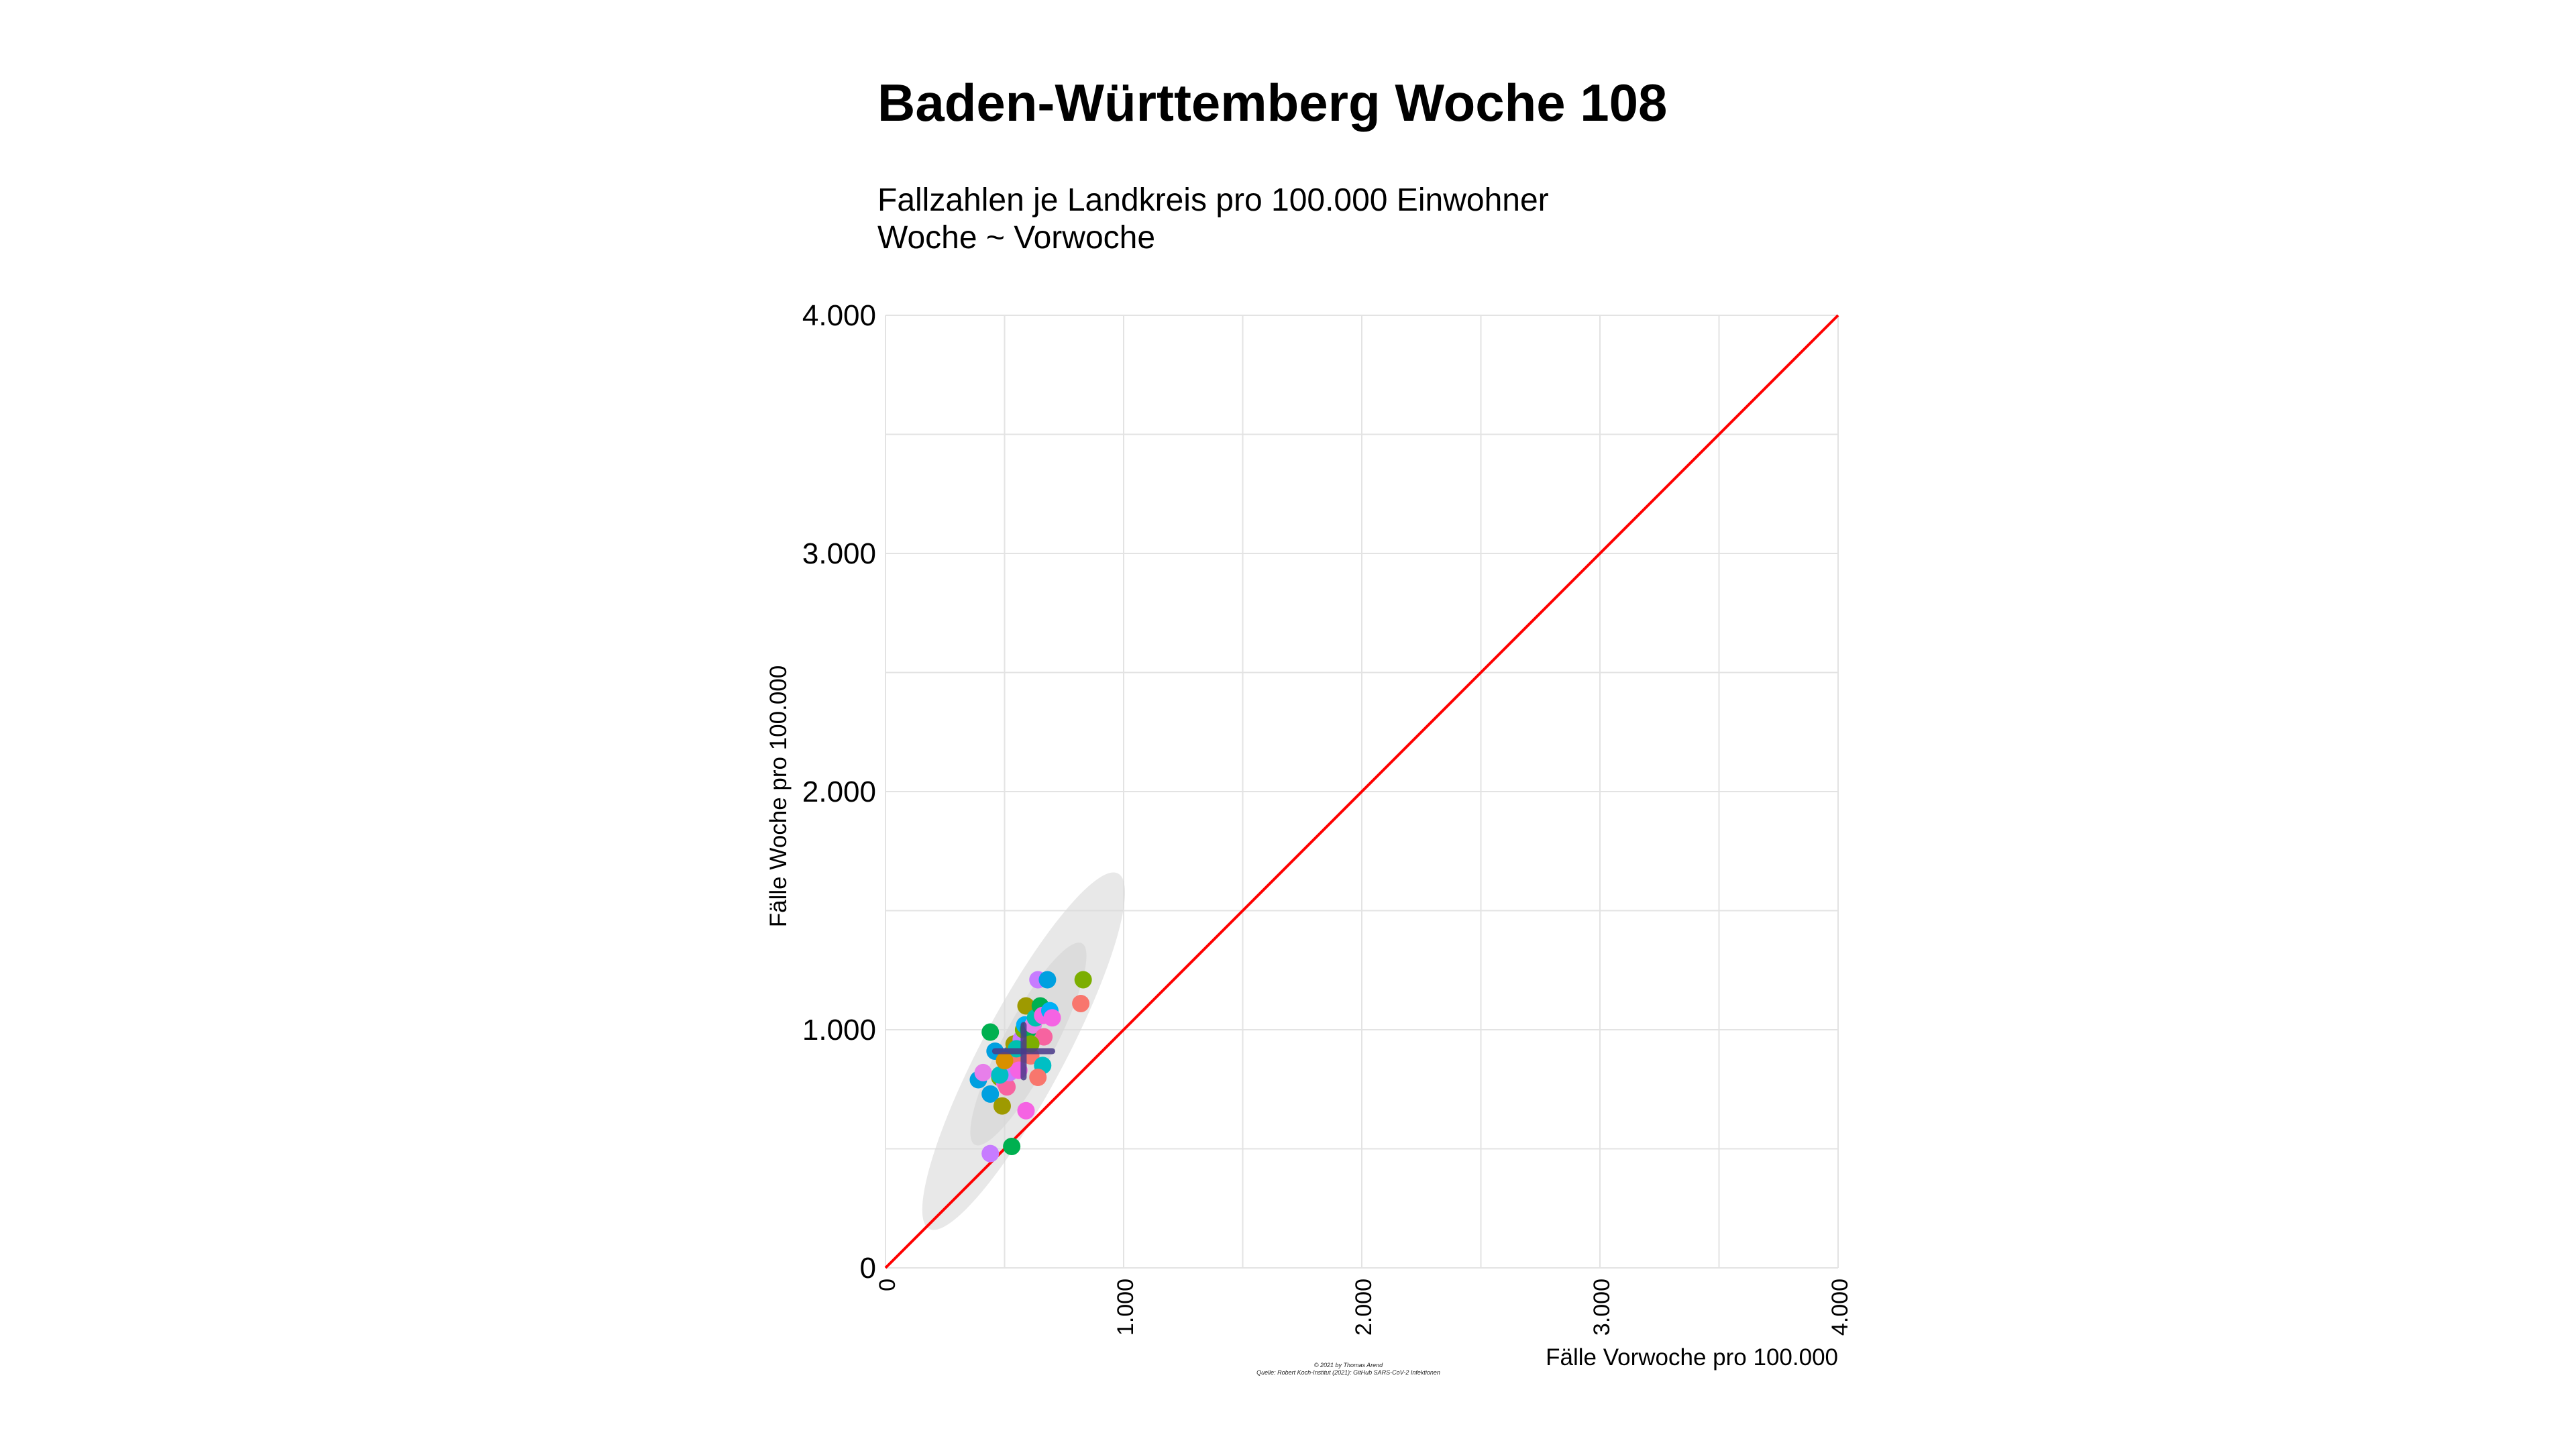 The height and width of the screenshot is (1449, 2576). I want to click on y-tick-label: 1.000, so click(839, 1030).